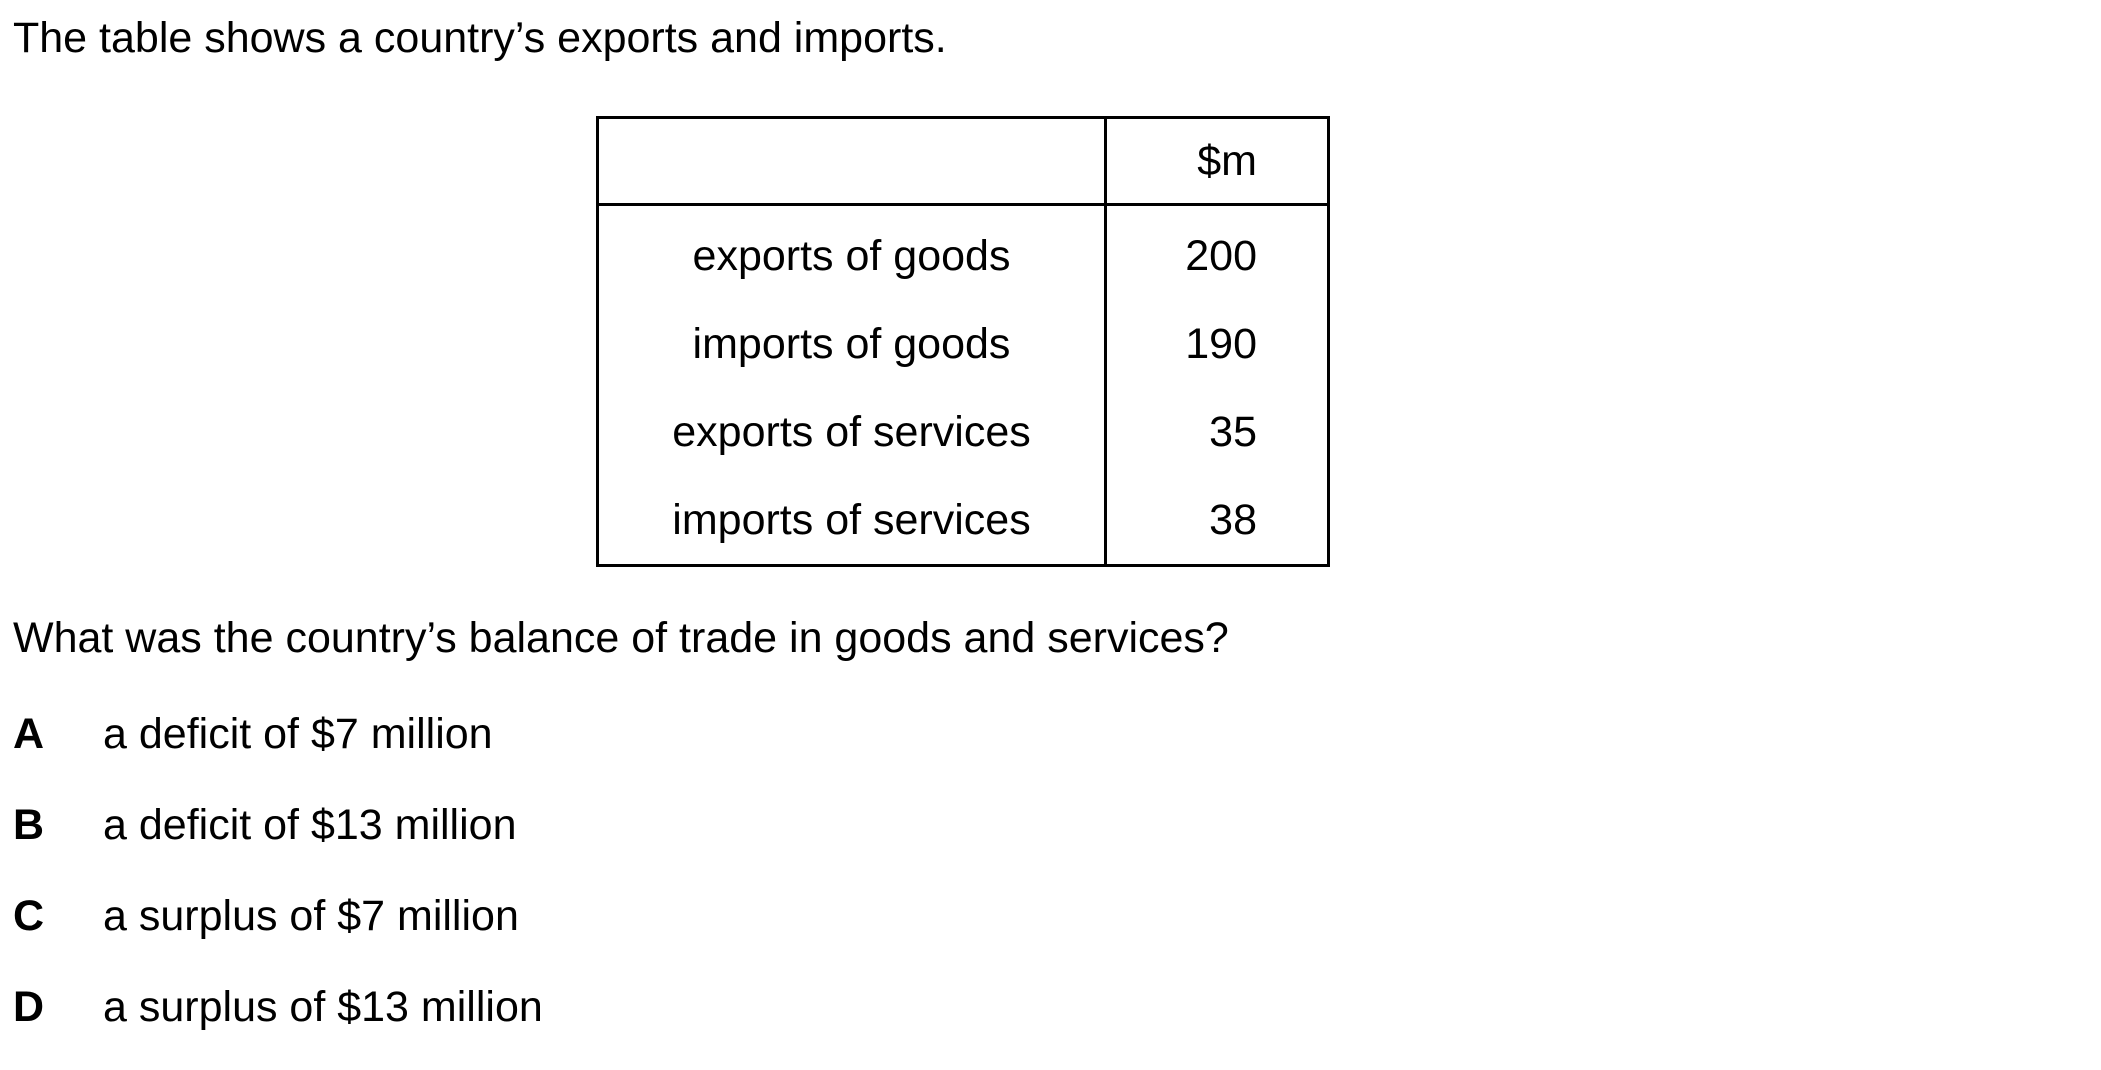  I want to click on row-label: exports of services, so click(851, 432).